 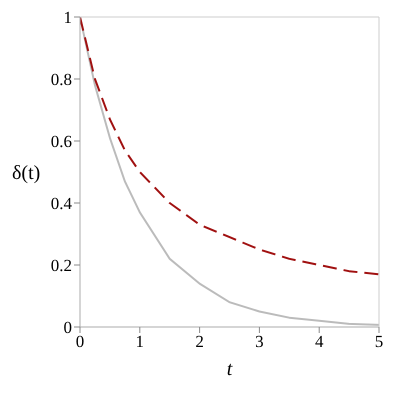 I want to click on x-tick-label: 3, so click(x=259, y=342).